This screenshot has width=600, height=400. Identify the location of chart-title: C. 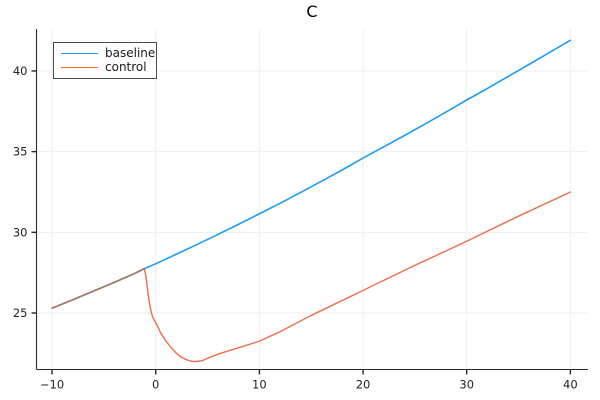
(312, 11).